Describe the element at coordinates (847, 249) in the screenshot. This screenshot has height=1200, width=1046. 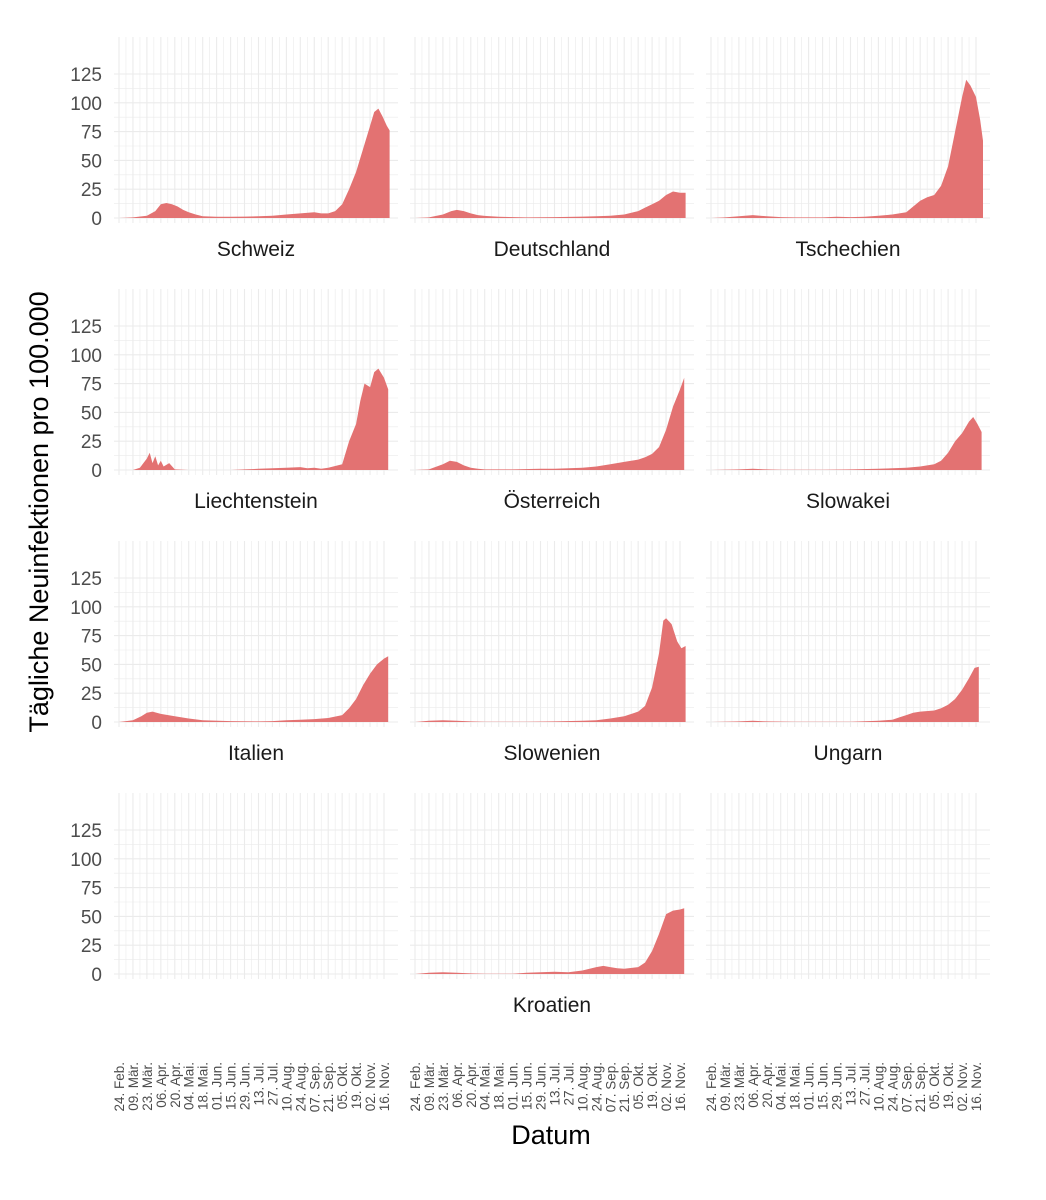
I see `facet-label: Tschechien` at that location.